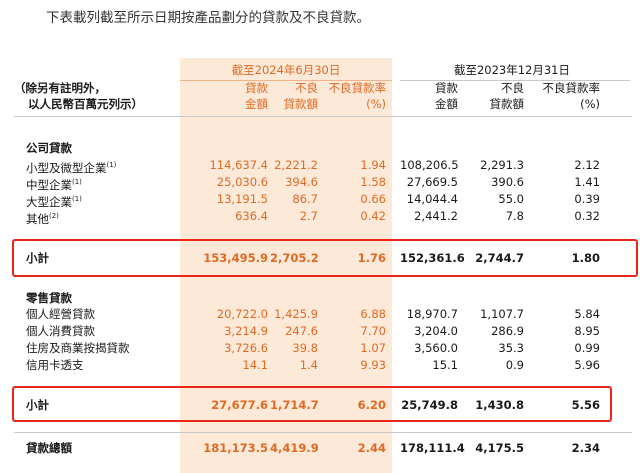  Describe the element at coordinates (373, 331) in the screenshot. I see `retail-row-2-cell-3: 7.70` at that location.